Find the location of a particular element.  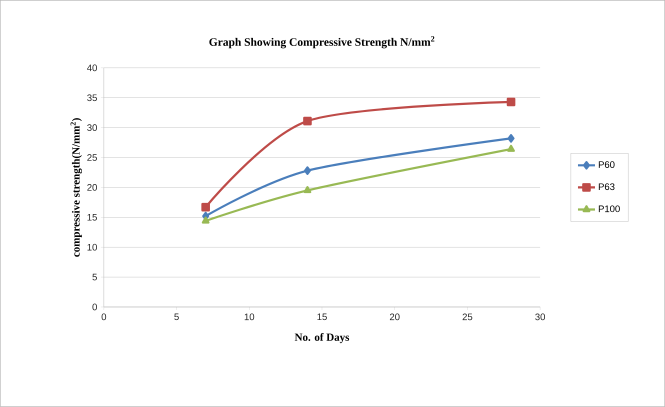

chart-title: Graph Showing Compressive Strength N/mm$^{2}$ is located at coordinates (321, 42).